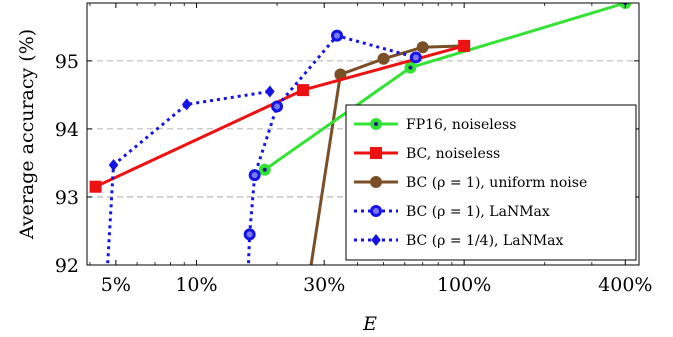 The image size is (673, 337). Describe the element at coordinates (67, 130) in the screenshot. I see `y-tick-label: 94` at that location.